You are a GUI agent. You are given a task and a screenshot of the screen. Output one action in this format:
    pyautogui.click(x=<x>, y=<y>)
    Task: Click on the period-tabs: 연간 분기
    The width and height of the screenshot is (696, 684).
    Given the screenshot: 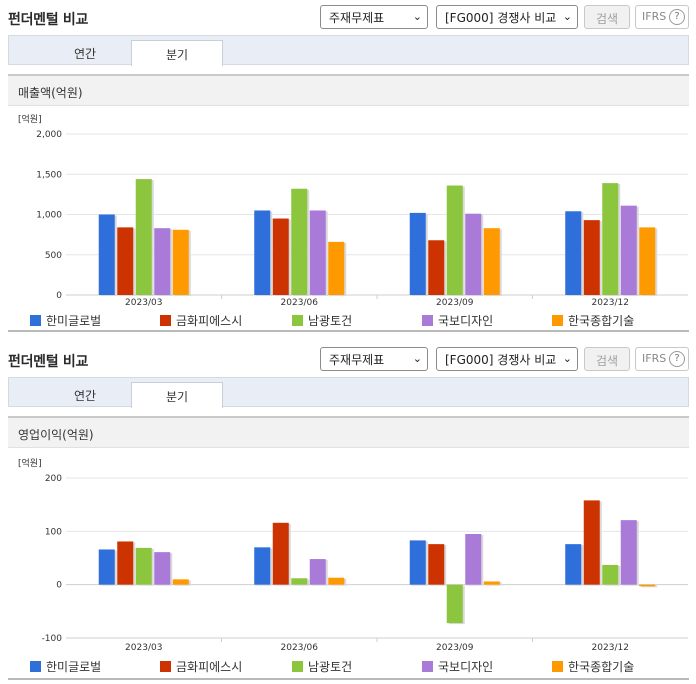 What is the action you would take?
    pyautogui.click(x=348, y=392)
    